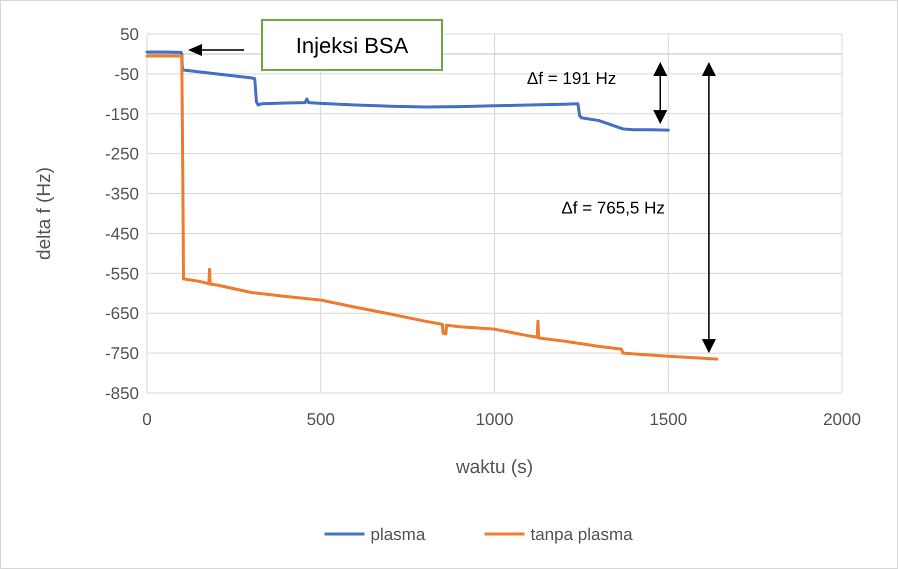 This screenshot has width=898, height=569. Describe the element at coordinates (121, 354) in the screenshot. I see `y-tick-label: -750` at that location.